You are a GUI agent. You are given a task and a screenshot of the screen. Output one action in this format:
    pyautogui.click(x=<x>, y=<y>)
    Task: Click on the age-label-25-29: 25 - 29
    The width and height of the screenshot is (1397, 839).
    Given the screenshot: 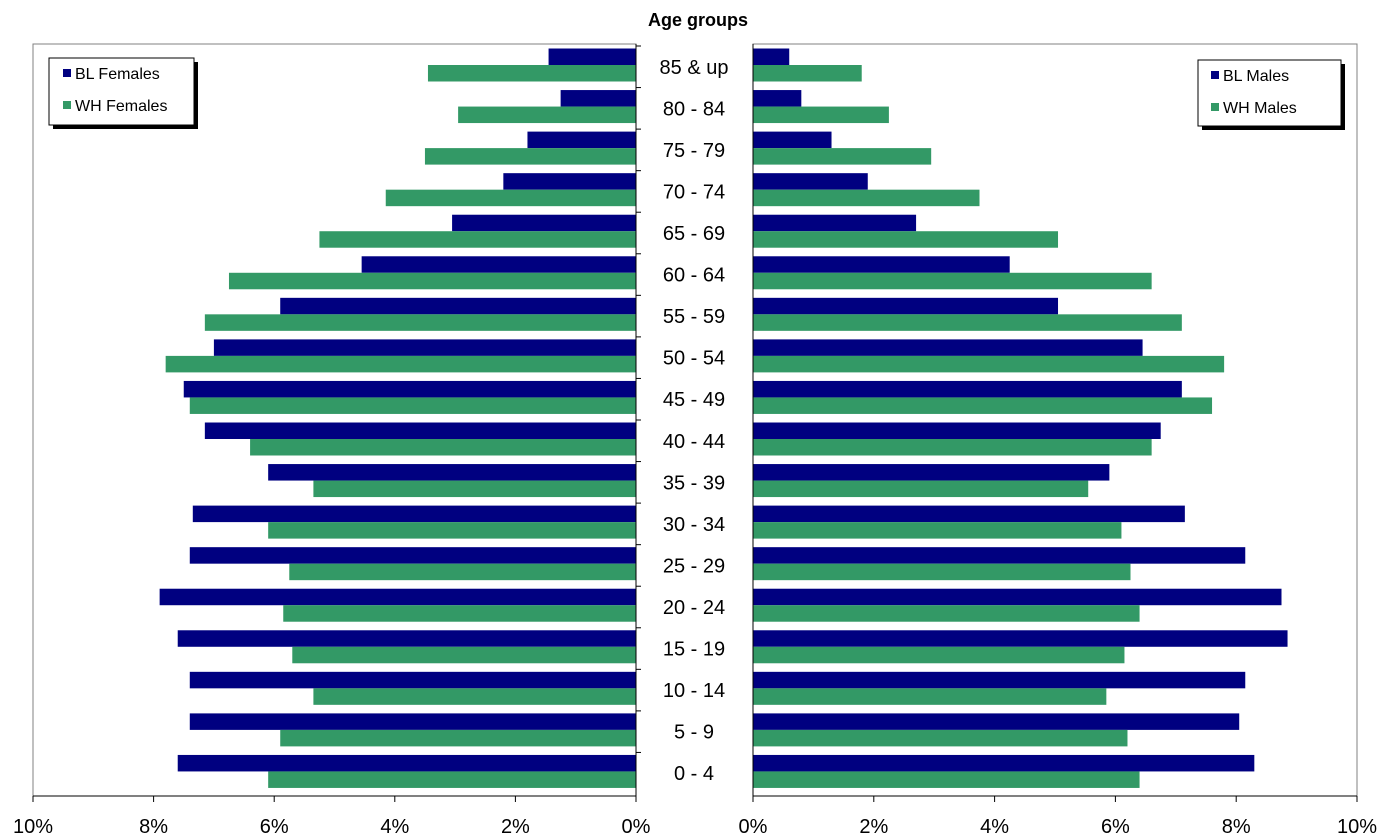 What is the action you would take?
    pyautogui.click(x=694, y=566)
    